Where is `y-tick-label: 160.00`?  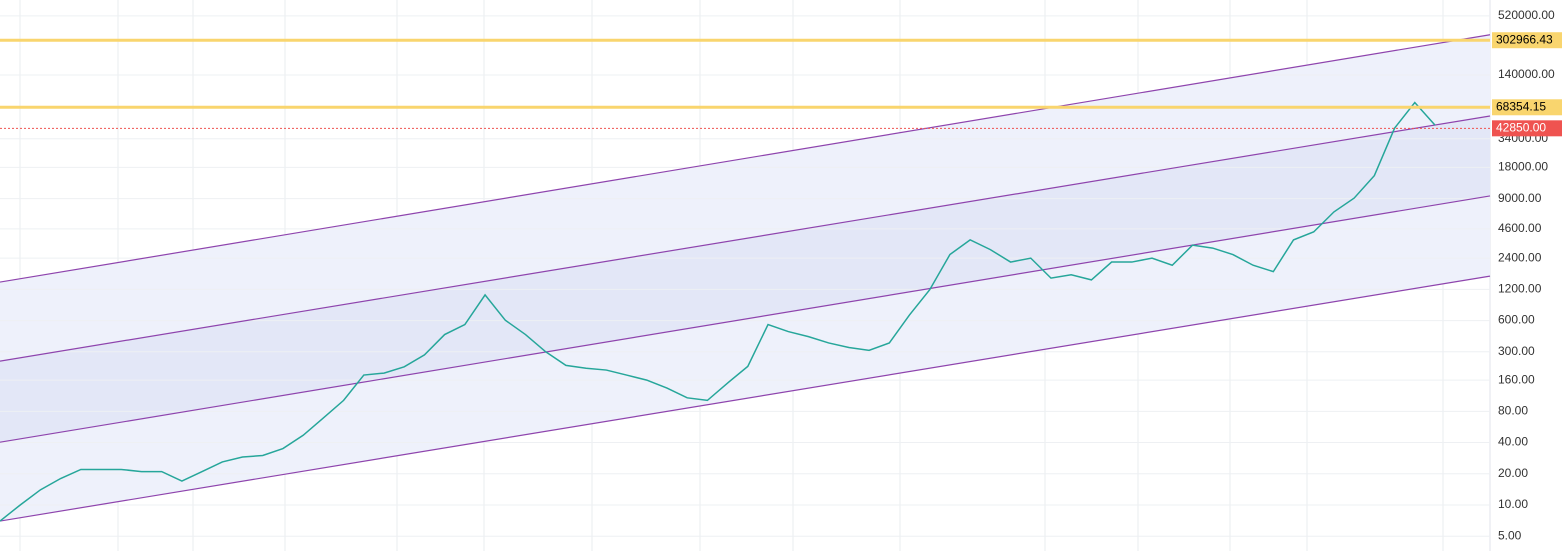
y-tick-label: 160.00 is located at coordinates (1516, 379).